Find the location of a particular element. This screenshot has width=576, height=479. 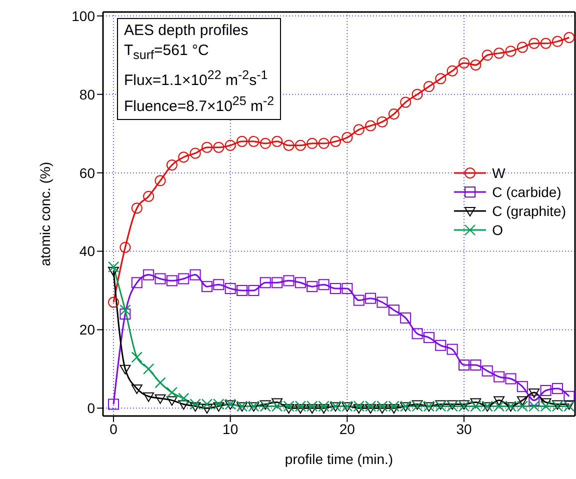

y-tick-label: 20 is located at coordinates (87, 330).